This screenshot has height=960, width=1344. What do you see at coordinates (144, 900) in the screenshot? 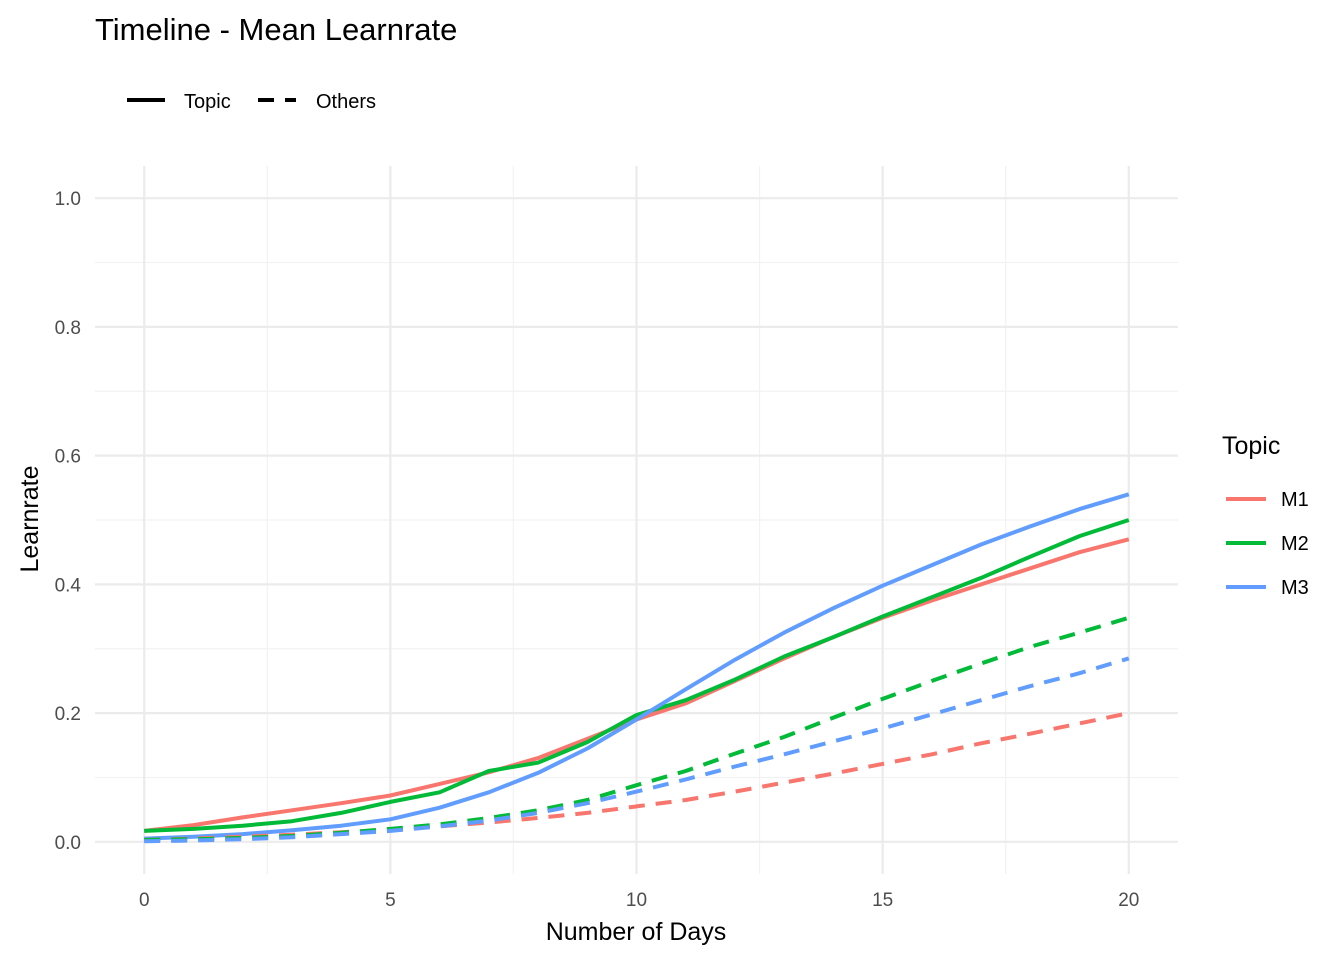
I see `x-tick-label: 0` at bounding box center [144, 900].